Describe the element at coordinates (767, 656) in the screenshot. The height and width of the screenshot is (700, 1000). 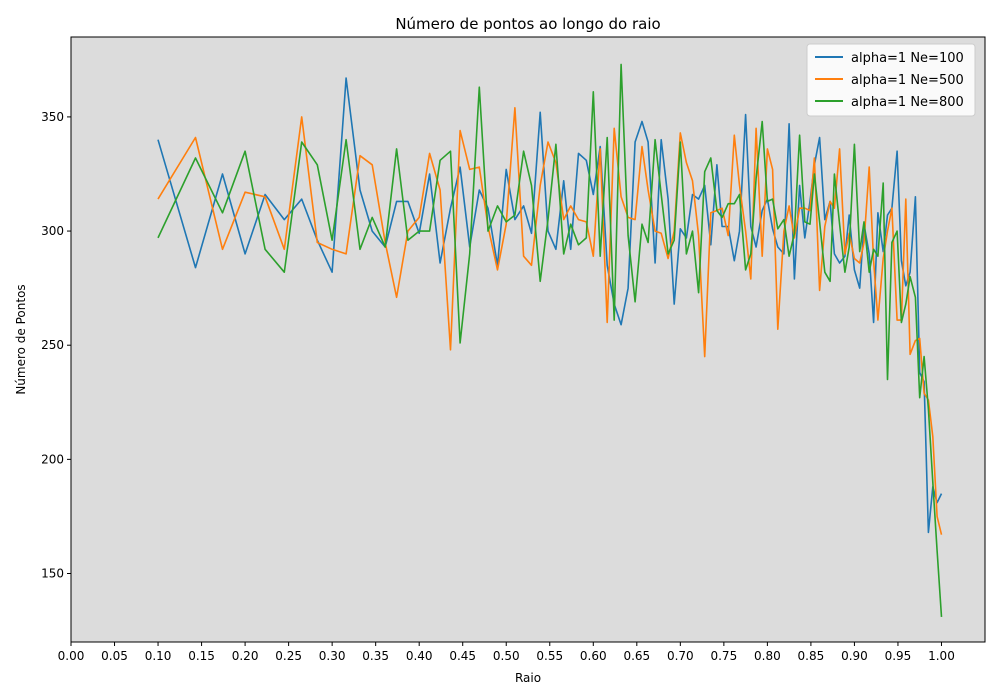
I see `x-tick-label: 0.80` at that location.